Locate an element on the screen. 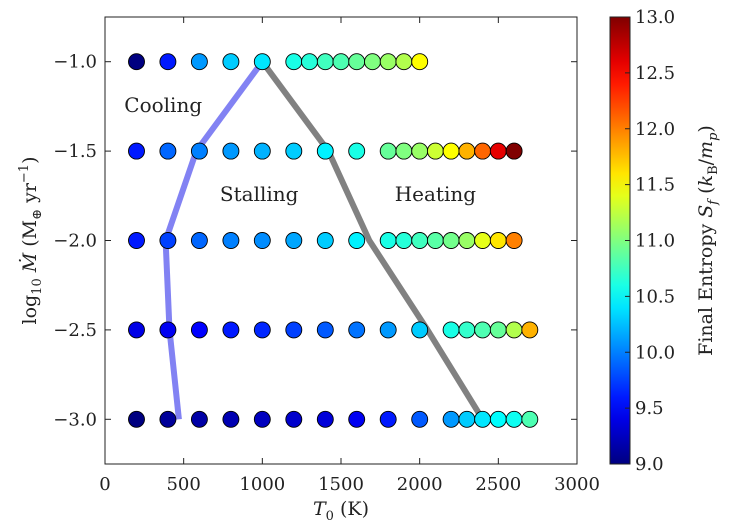  x-tick-label: 500 is located at coordinates (183, 484).